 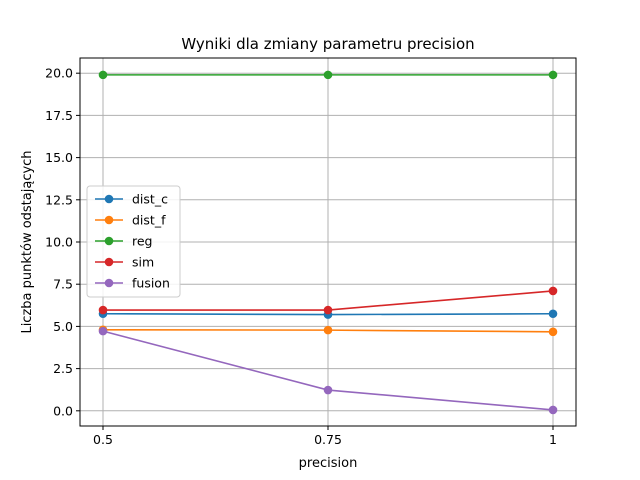 What do you see at coordinates (59, 242) in the screenshot?
I see `y-tick-label: 10.0` at bounding box center [59, 242].